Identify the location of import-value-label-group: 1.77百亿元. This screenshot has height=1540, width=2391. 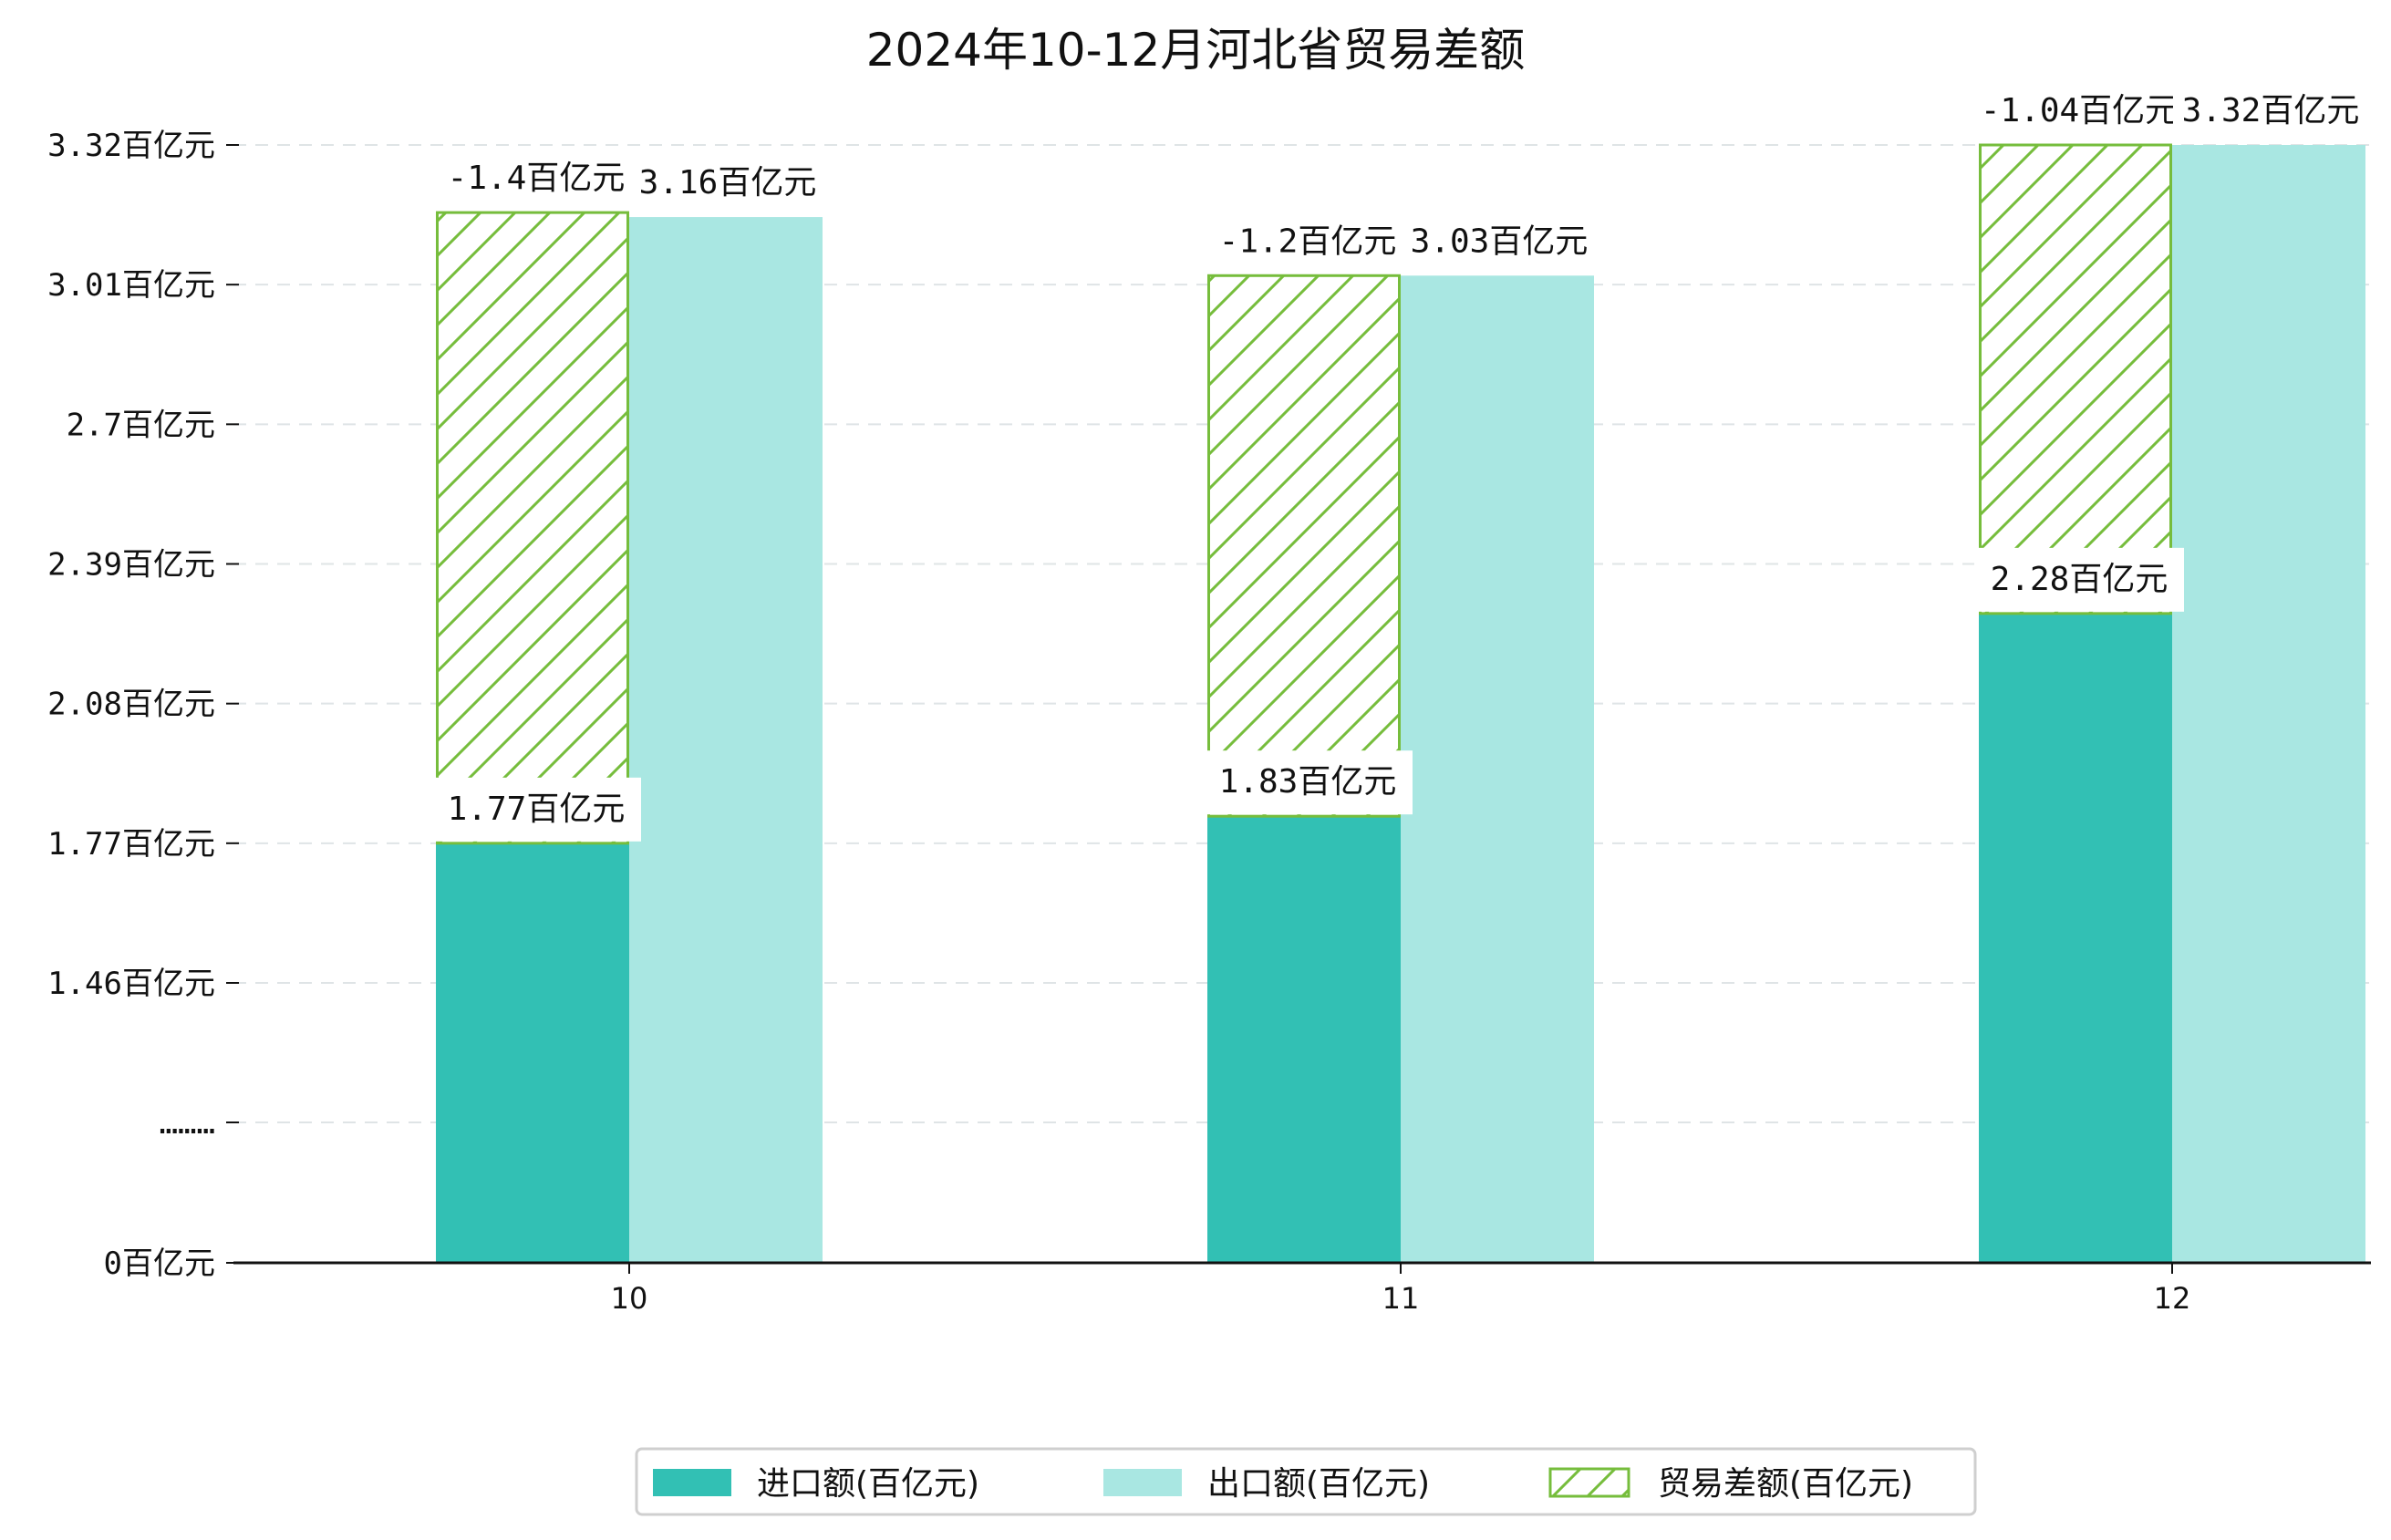
(536, 809).